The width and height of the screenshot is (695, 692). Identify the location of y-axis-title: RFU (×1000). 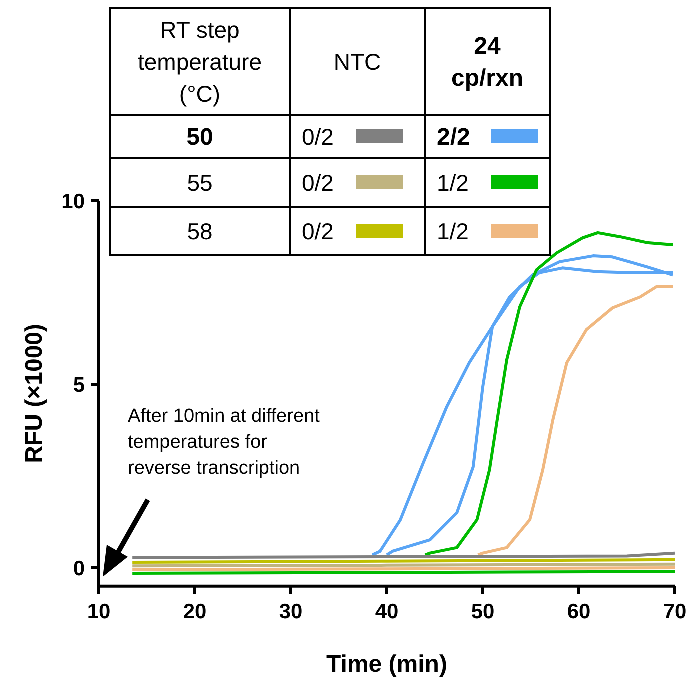
(34, 394).